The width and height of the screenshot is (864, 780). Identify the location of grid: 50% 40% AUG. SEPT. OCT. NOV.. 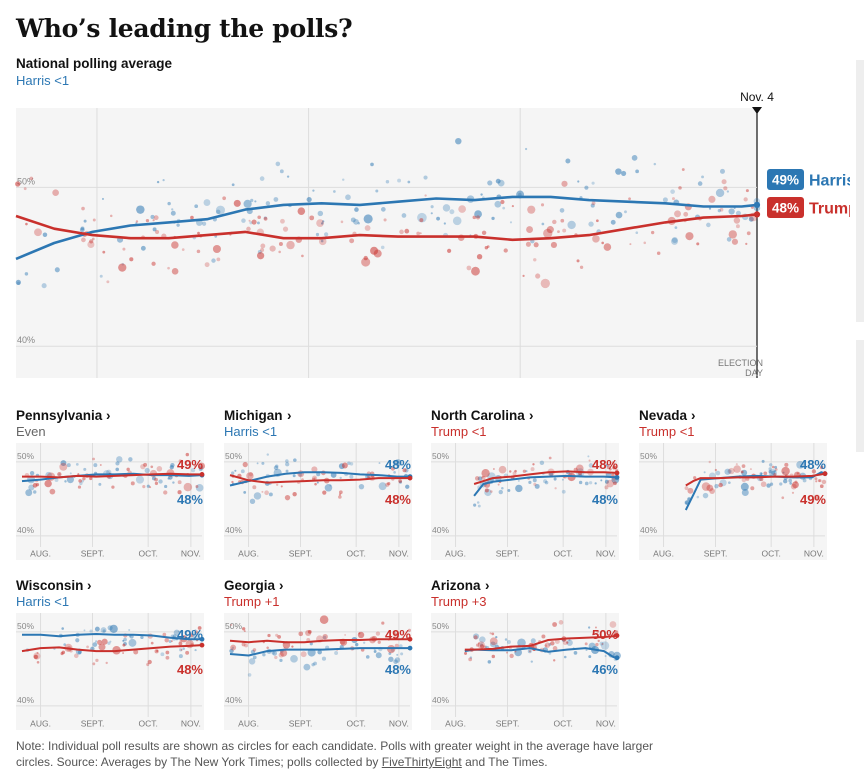
(317, 671).